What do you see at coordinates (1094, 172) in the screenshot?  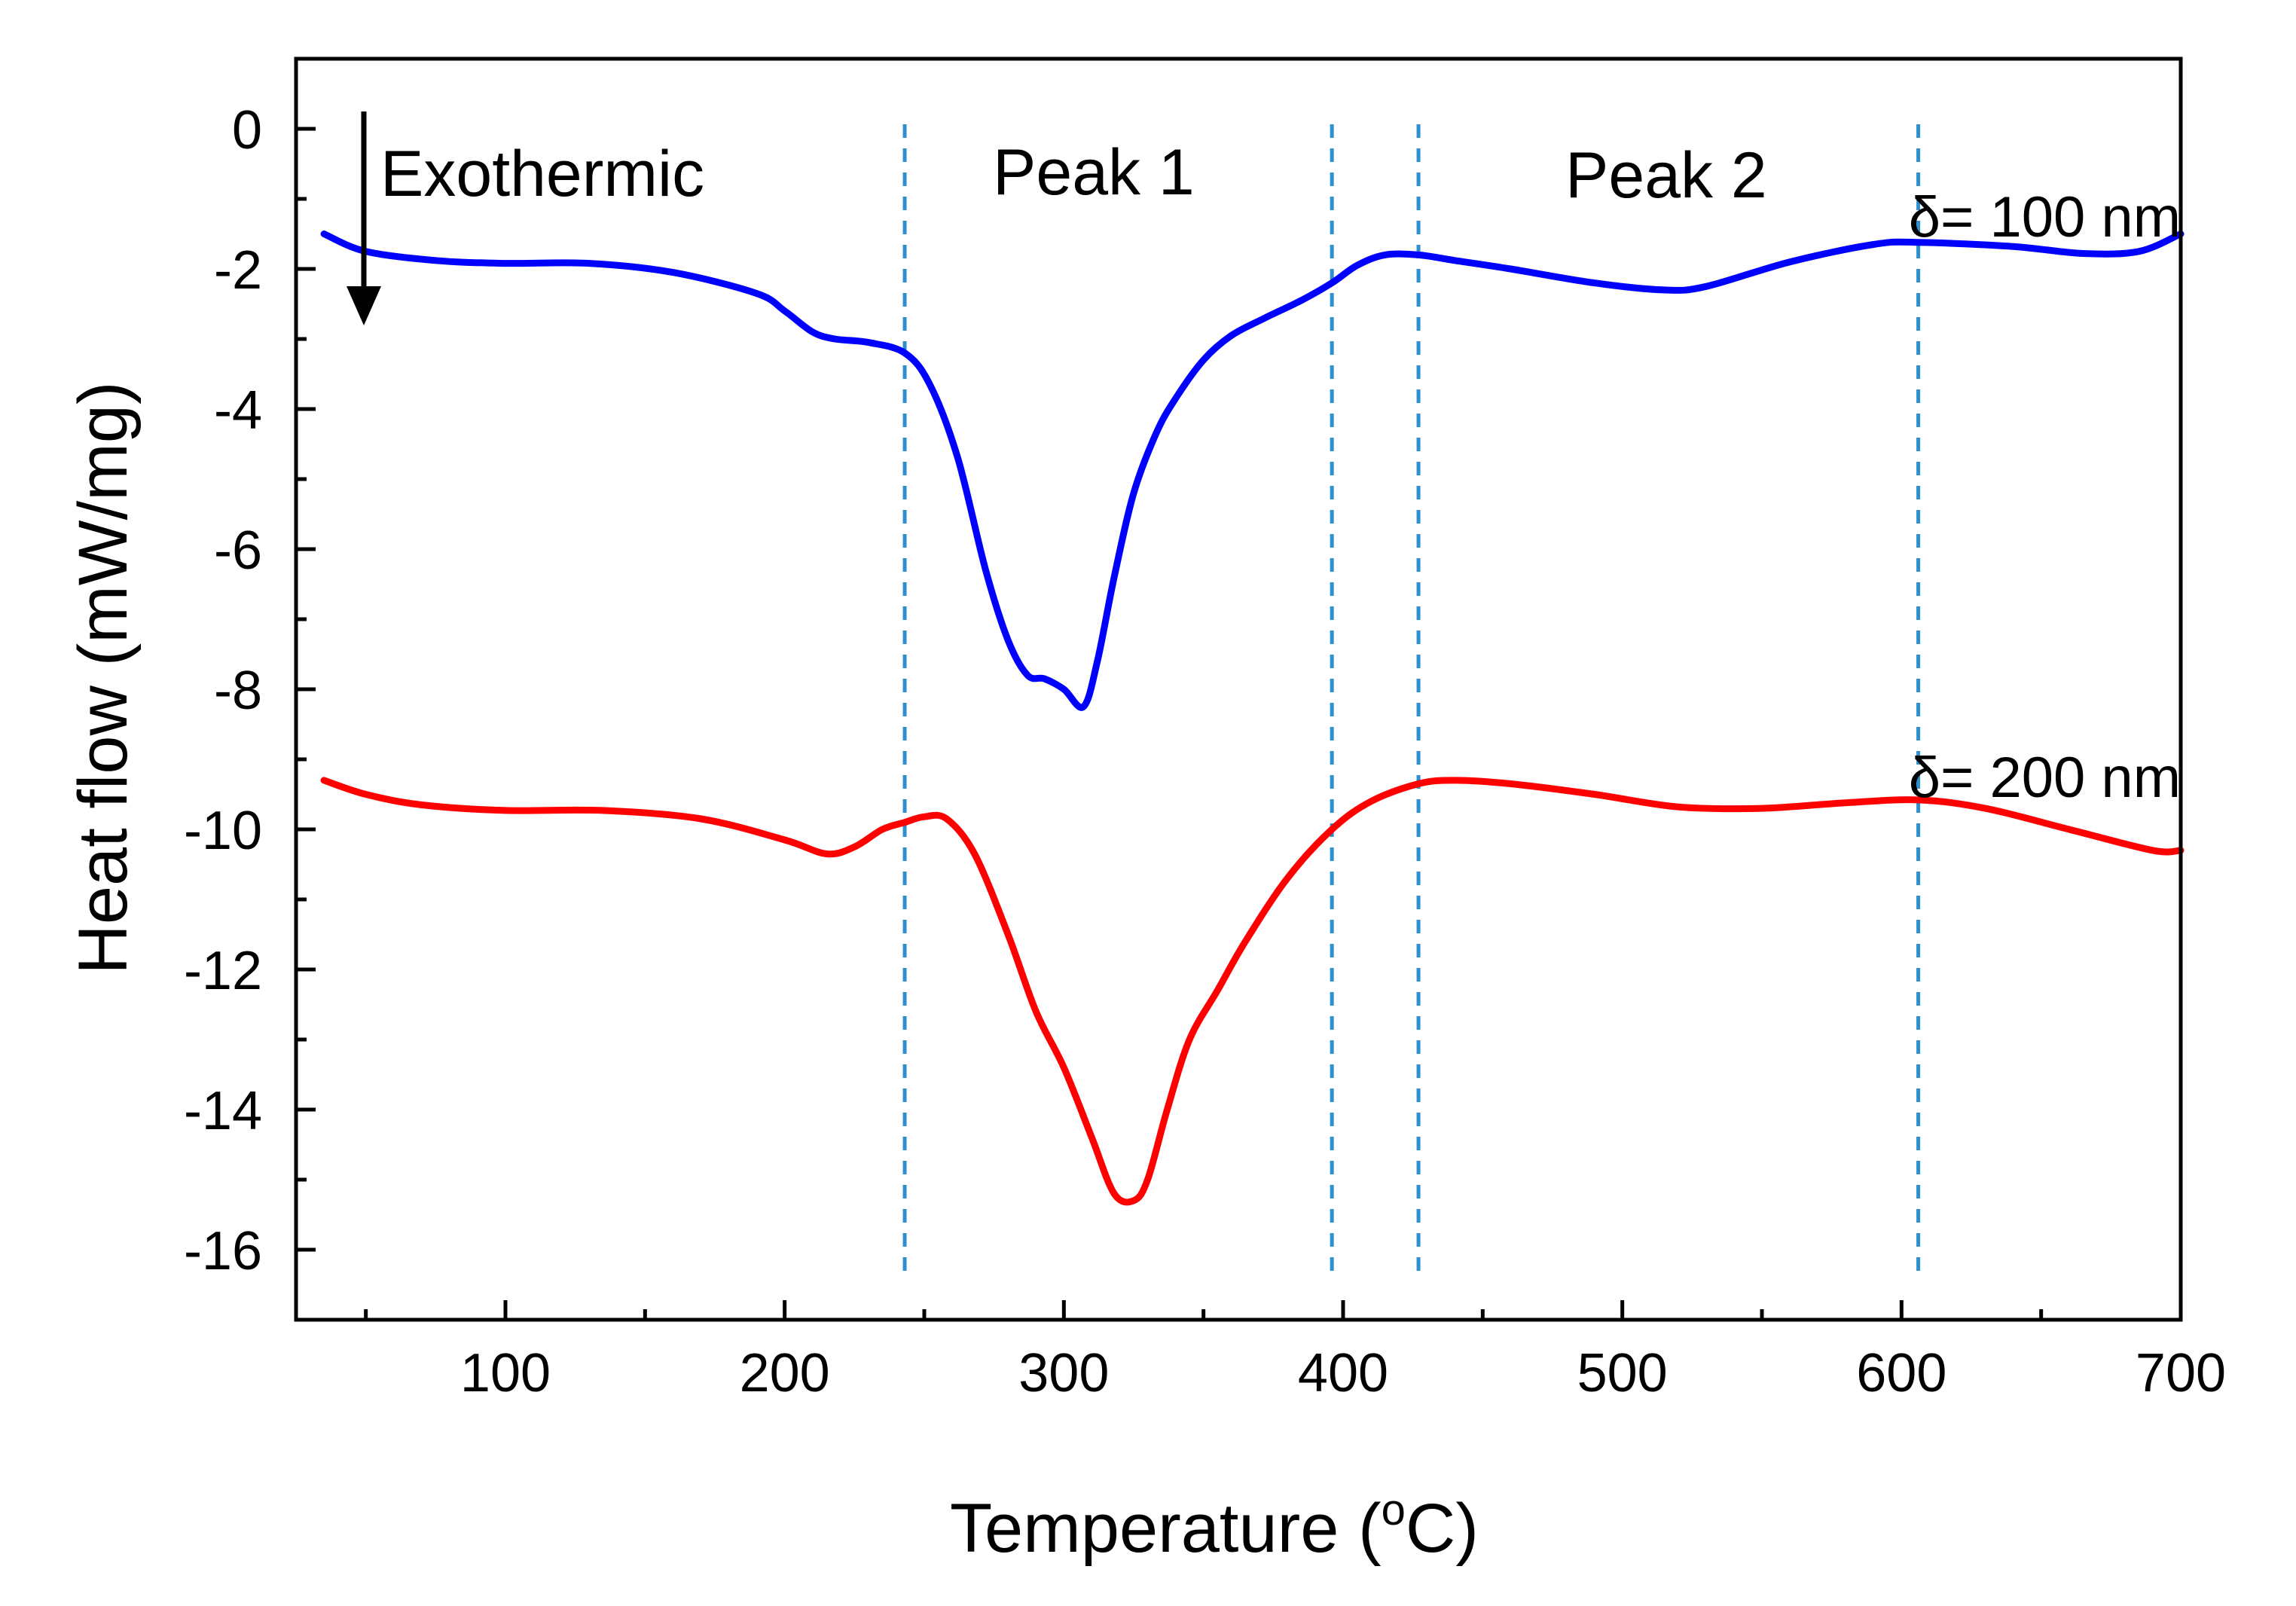 I see `peak-1-label: Peak 1` at bounding box center [1094, 172].